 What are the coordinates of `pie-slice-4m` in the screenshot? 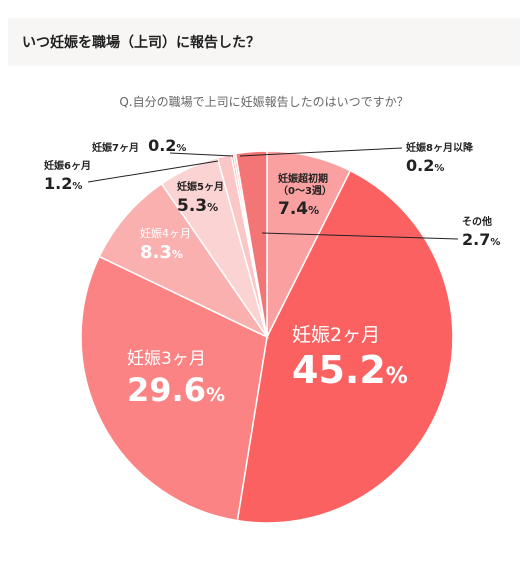 It's located at (184, 260).